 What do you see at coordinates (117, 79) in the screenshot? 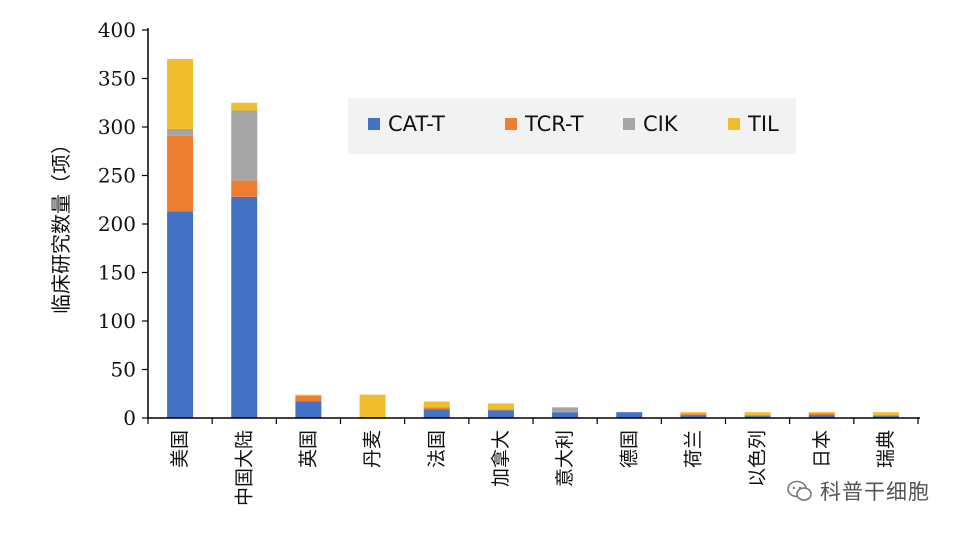
I see `y-tick-label: 350` at bounding box center [117, 79].